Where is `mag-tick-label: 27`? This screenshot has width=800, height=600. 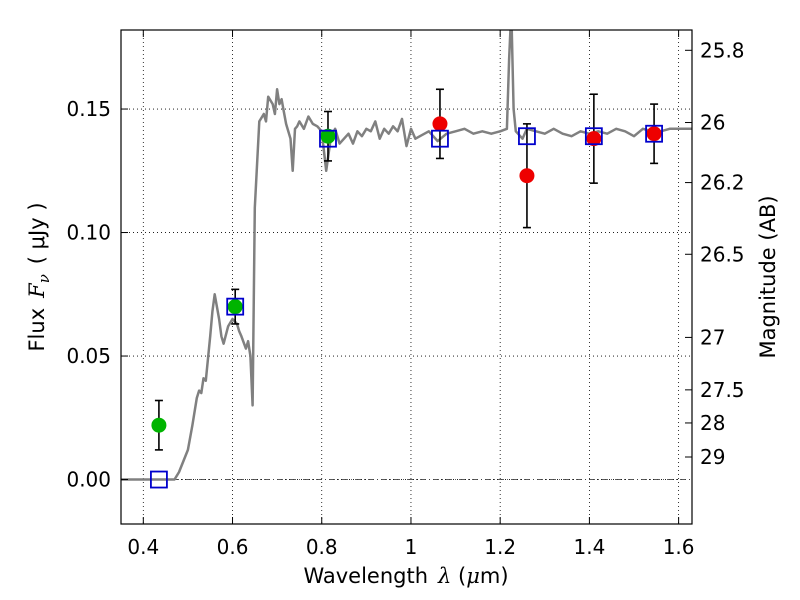 mag-tick-label: 27 is located at coordinates (712, 337).